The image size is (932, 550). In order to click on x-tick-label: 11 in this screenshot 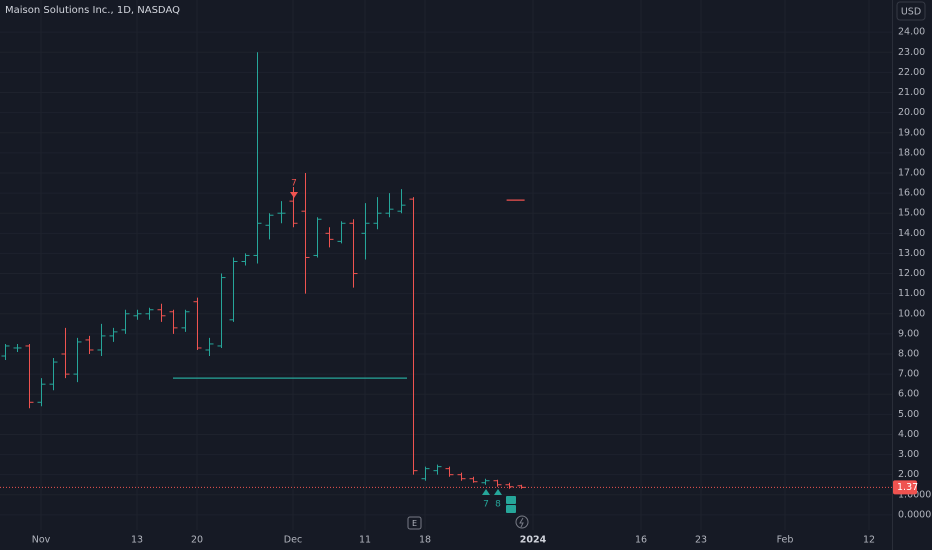, I will do `click(365, 540)`.